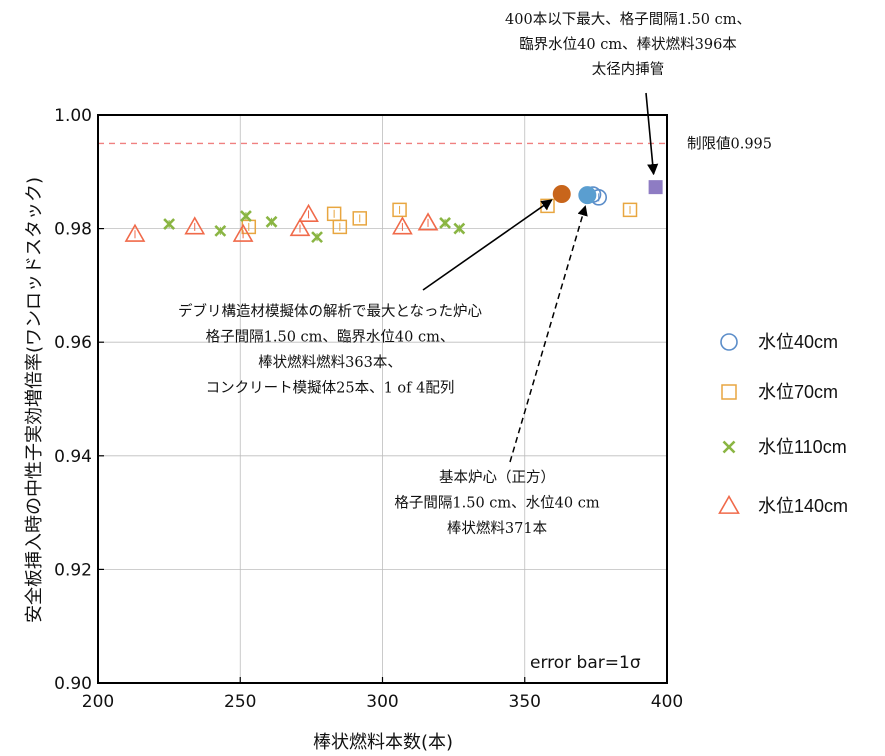 This screenshot has height=756, width=885. I want to click on limit-line-label: 制限値0.995, so click(729, 143).